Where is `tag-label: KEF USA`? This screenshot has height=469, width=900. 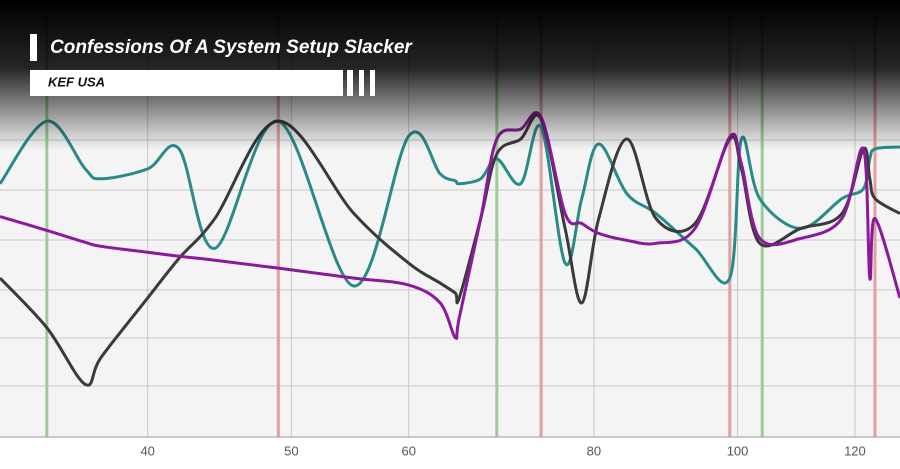
tag-label: KEF USA is located at coordinates (76, 81).